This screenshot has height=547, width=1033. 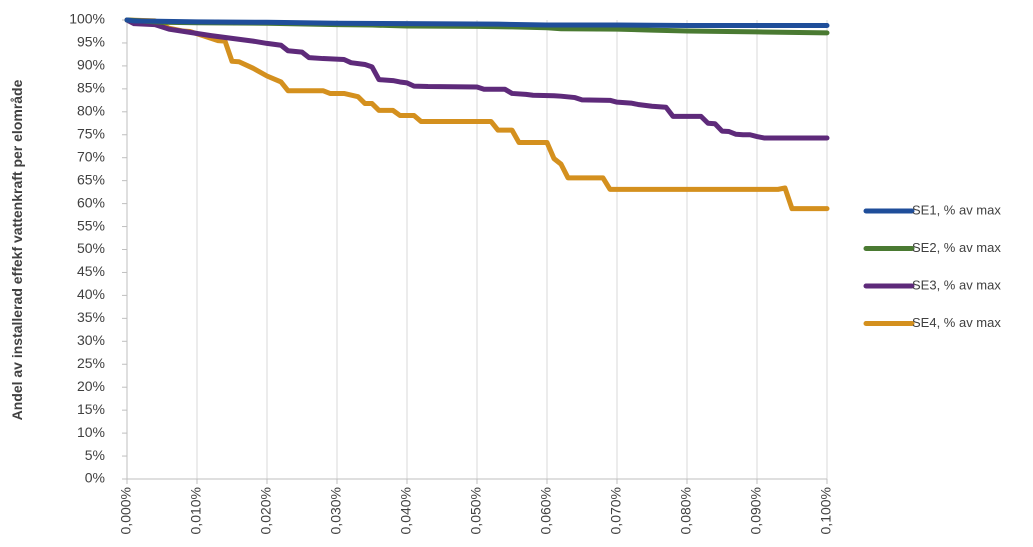 I want to click on x-tick-label: 0,090%, so click(x=756, y=510).